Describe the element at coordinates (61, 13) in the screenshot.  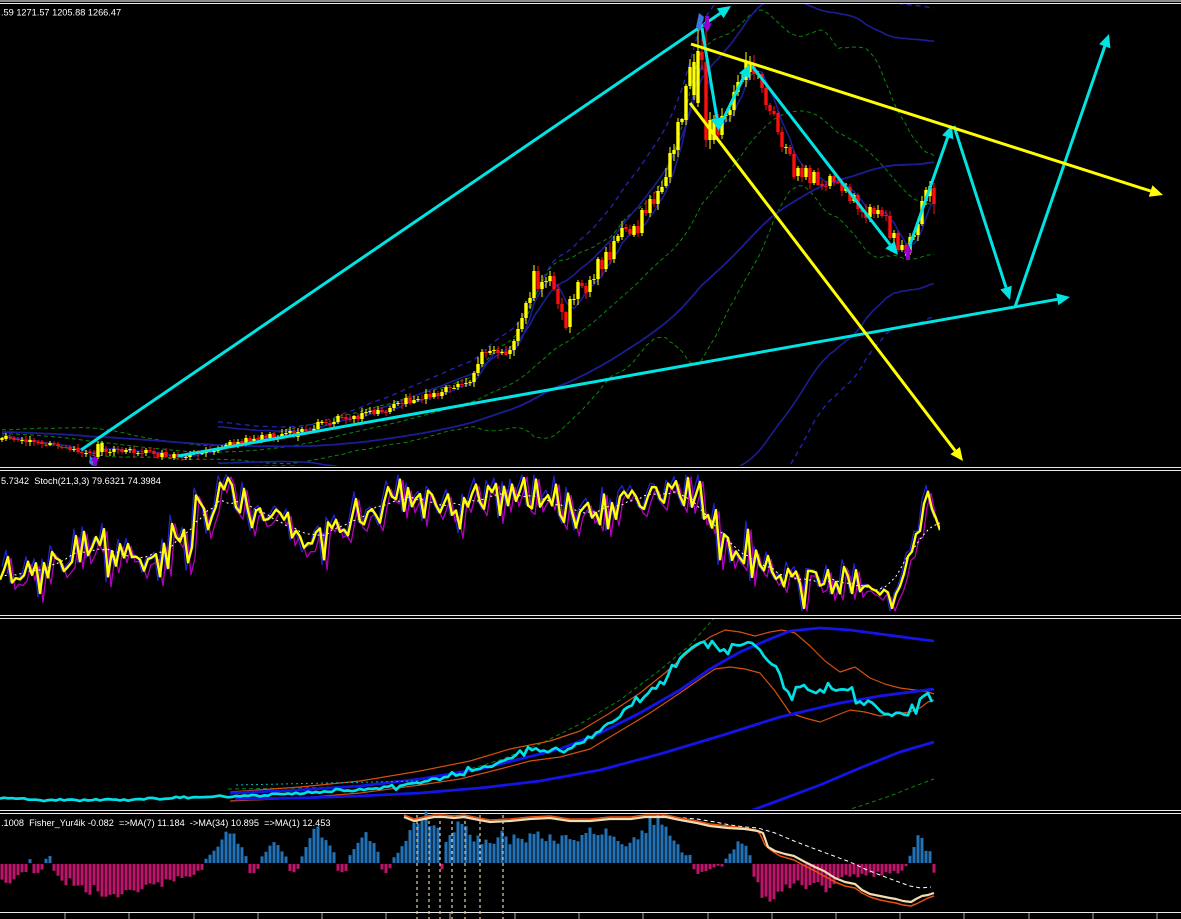
I see `svg-text: .59 1271.57 1205.88 1266.47` at that location.